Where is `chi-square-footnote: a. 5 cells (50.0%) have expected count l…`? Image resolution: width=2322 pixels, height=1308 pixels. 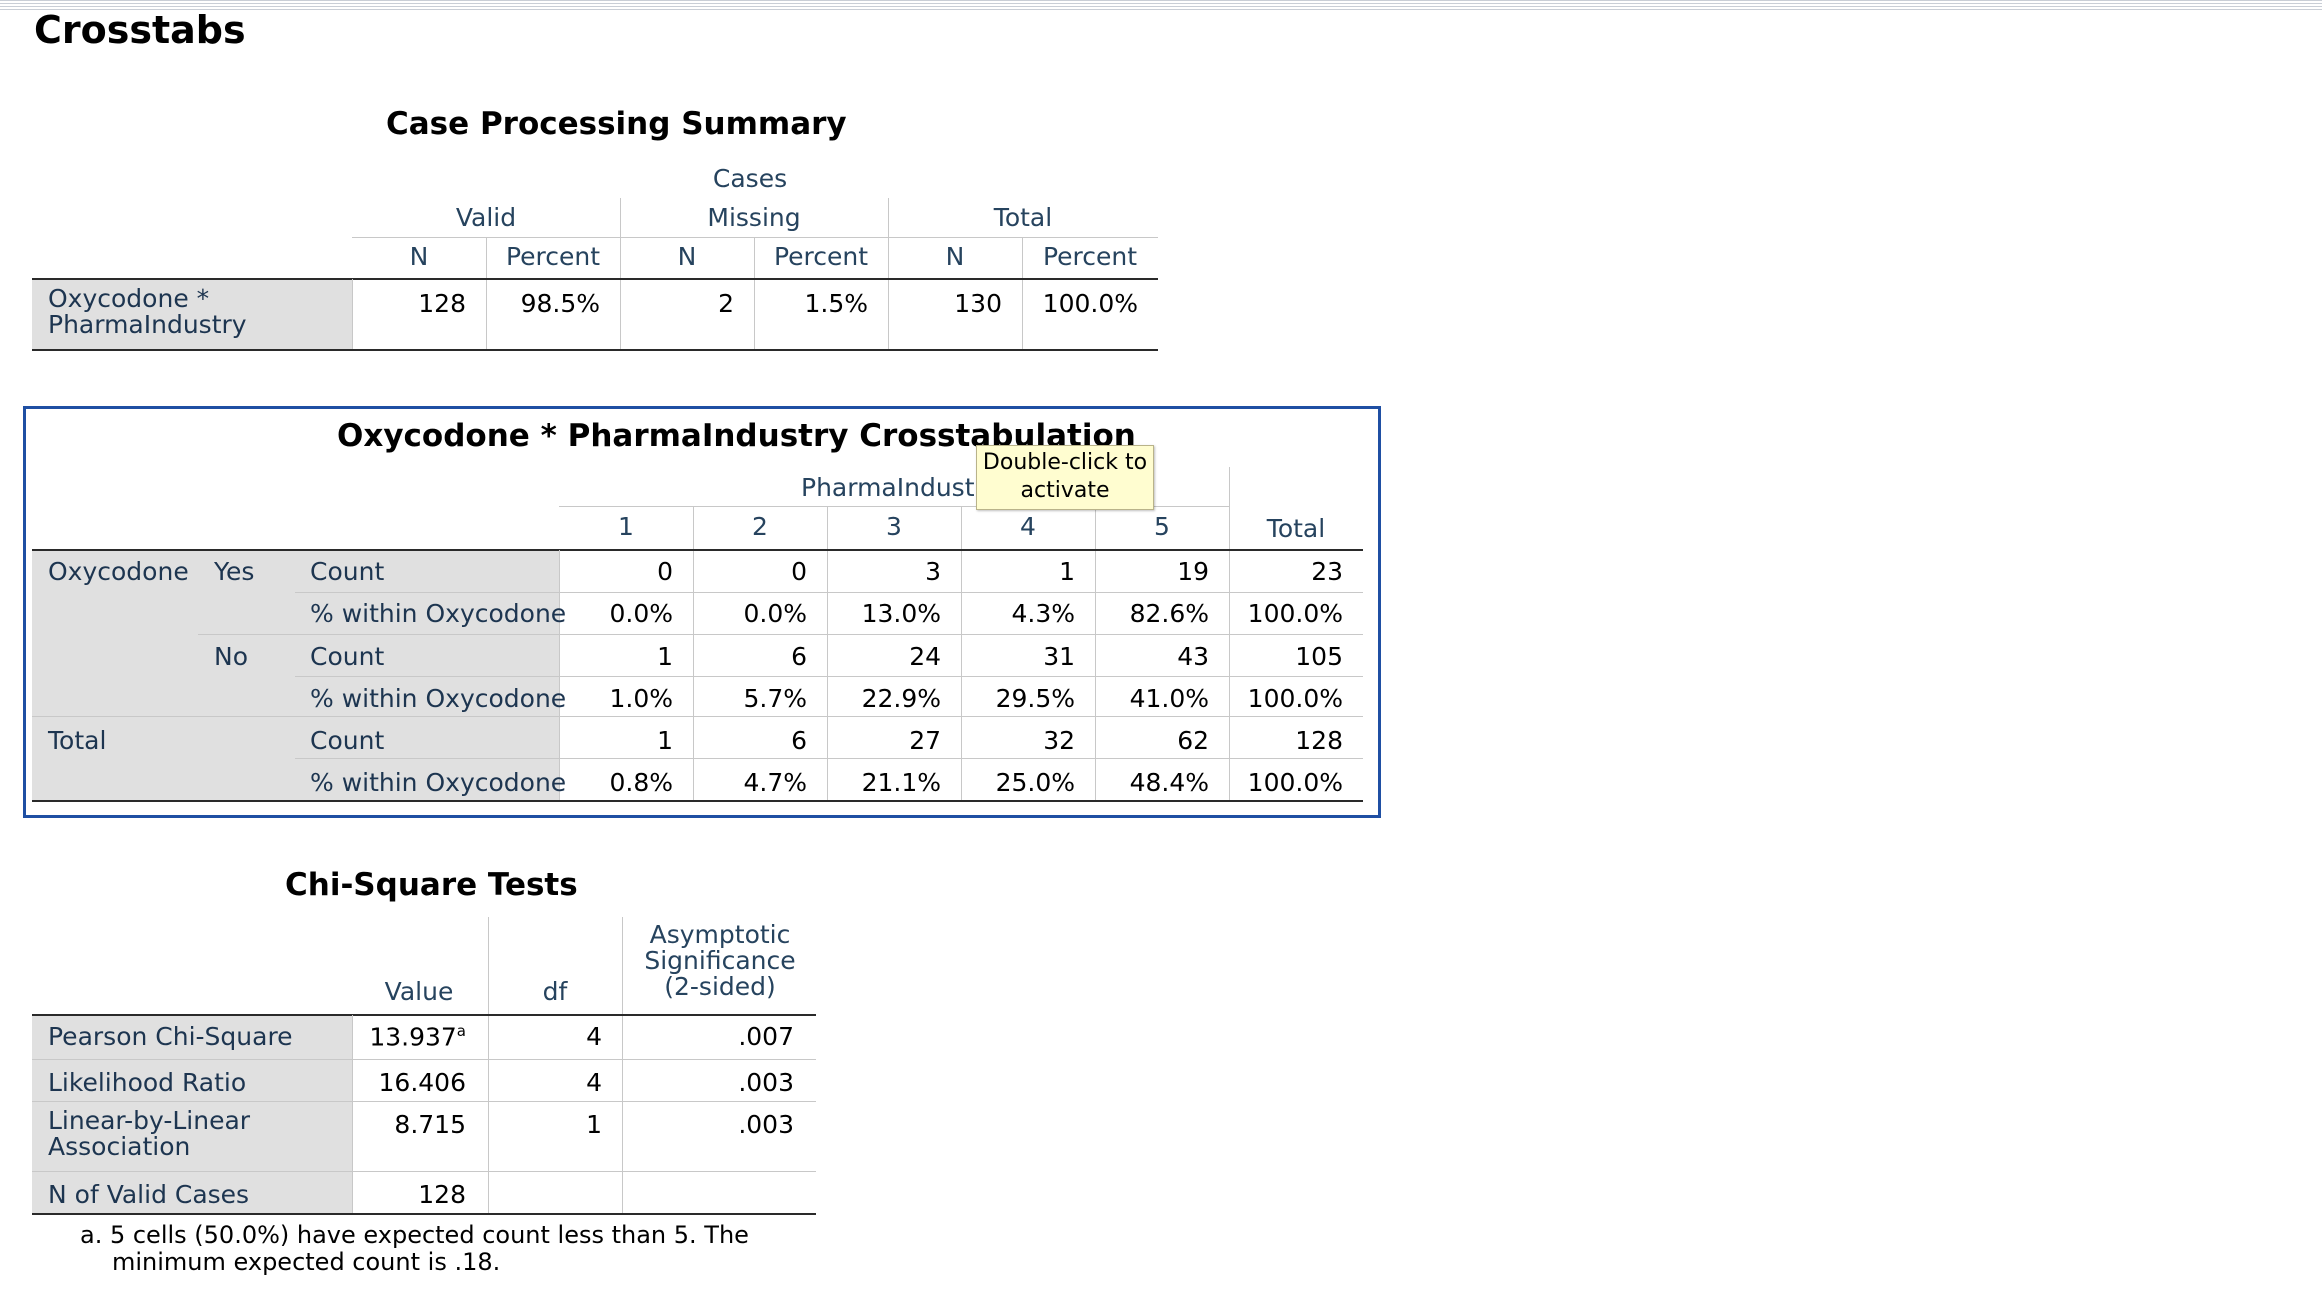
chi-square-footnote: a. 5 cells (50.0%) have expected count l… is located at coordinates (414, 1248).